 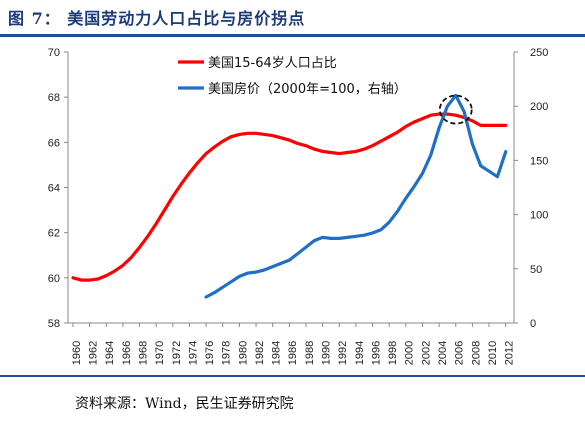 I want to click on y-right-tick-label: 100, so click(x=539, y=216).